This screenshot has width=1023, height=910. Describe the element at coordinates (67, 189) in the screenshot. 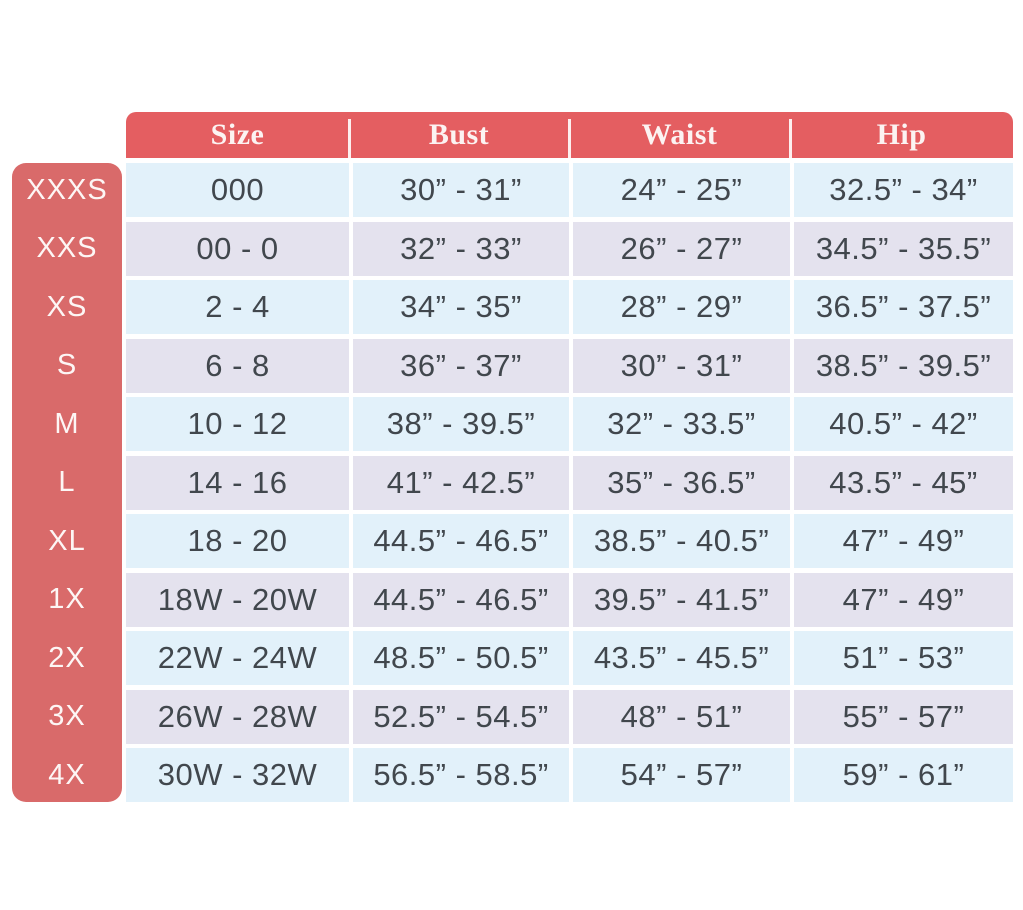

I see `size-label: XXXS` at that location.